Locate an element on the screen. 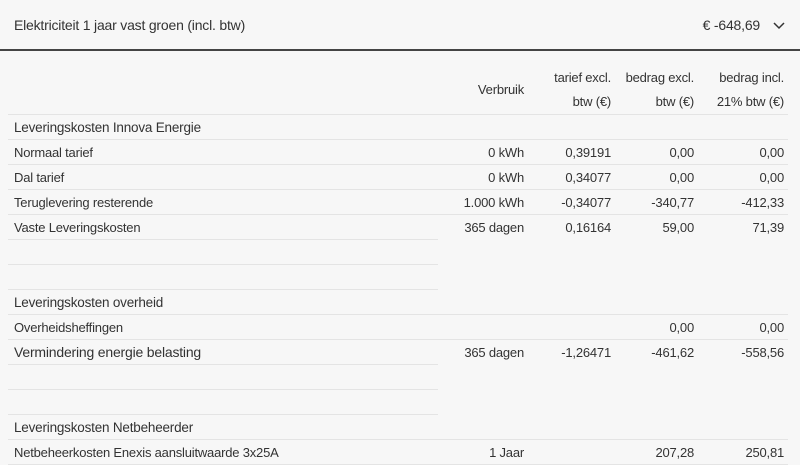 The width and height of the screenshot is (800, 465). row-label: Overheidsheffingen is located at coordinates (223, 327).